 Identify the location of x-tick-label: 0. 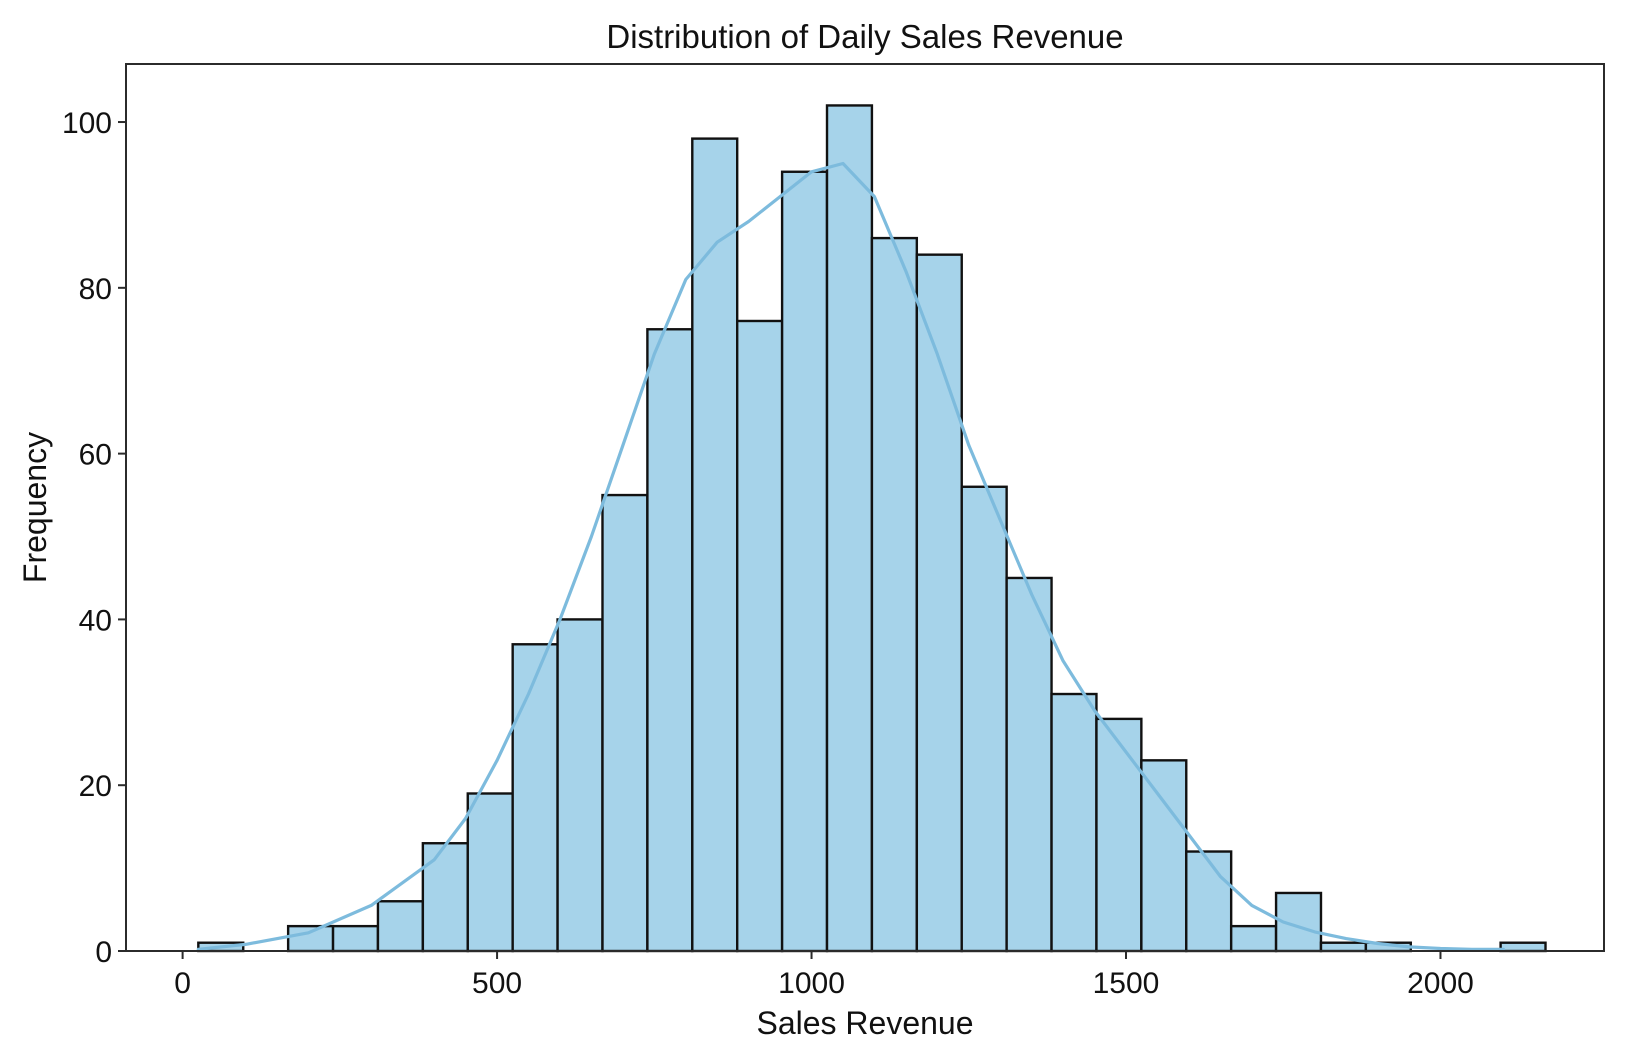
(182, 983).